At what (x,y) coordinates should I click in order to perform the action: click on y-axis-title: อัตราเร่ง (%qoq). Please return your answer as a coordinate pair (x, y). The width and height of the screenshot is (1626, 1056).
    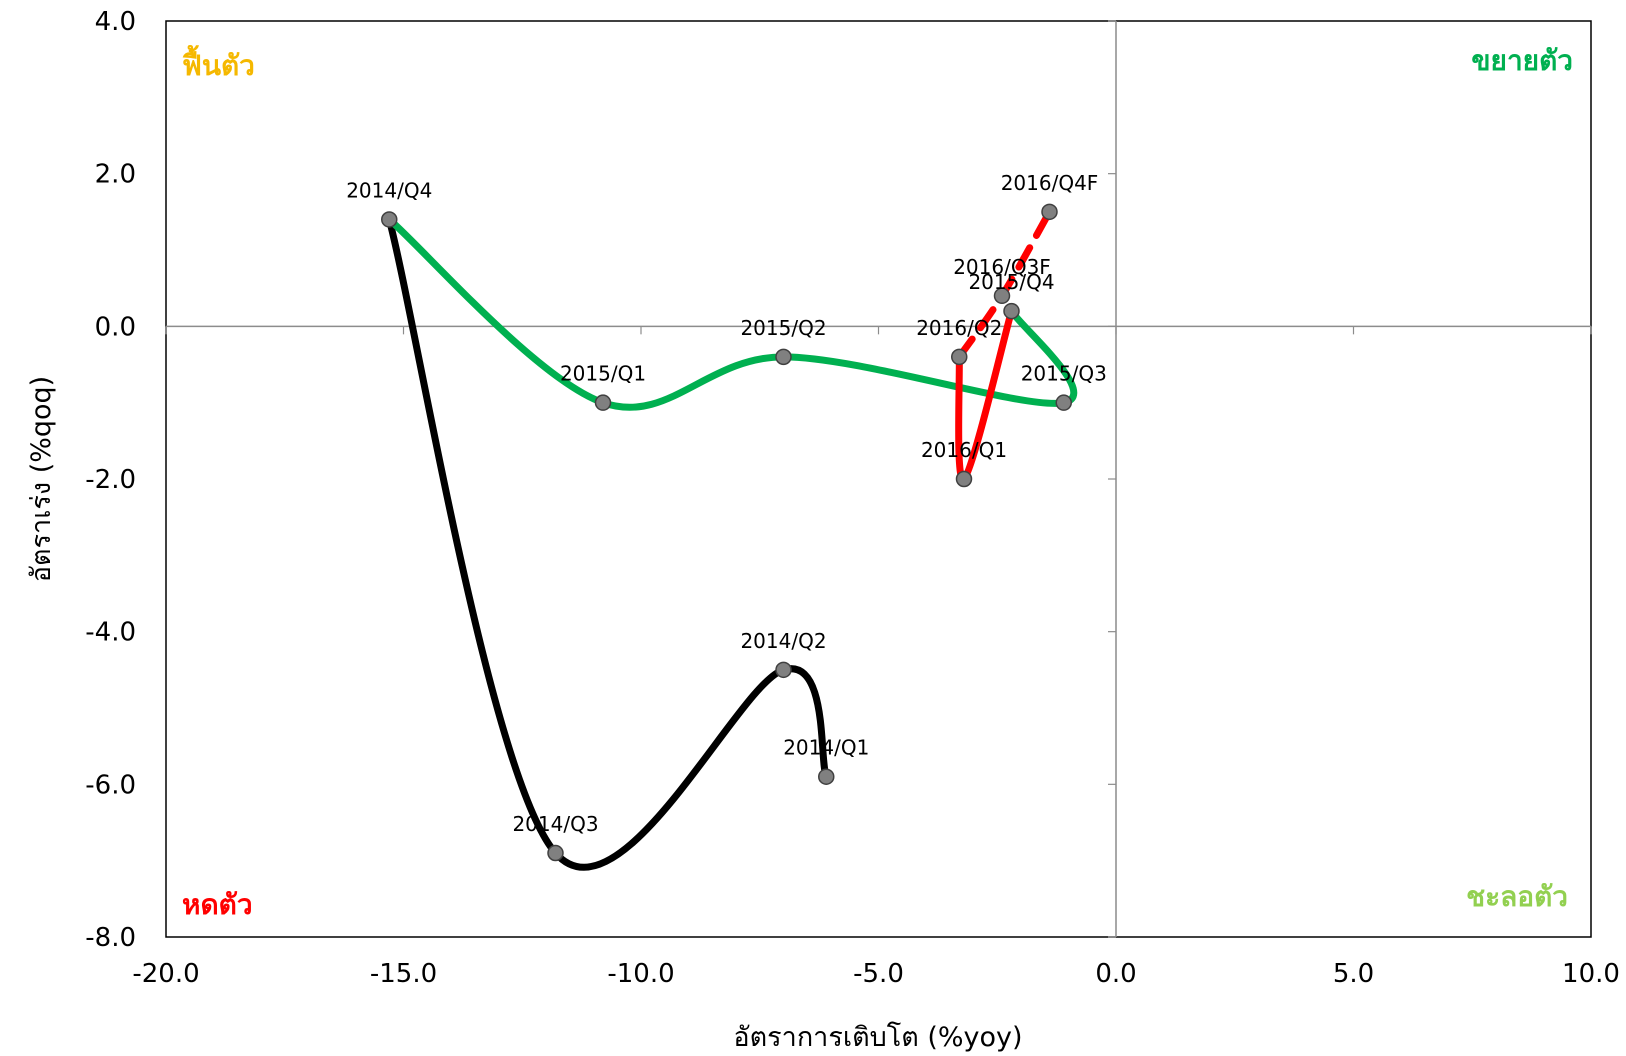
    Looking at the image, I should click on (41, 479).